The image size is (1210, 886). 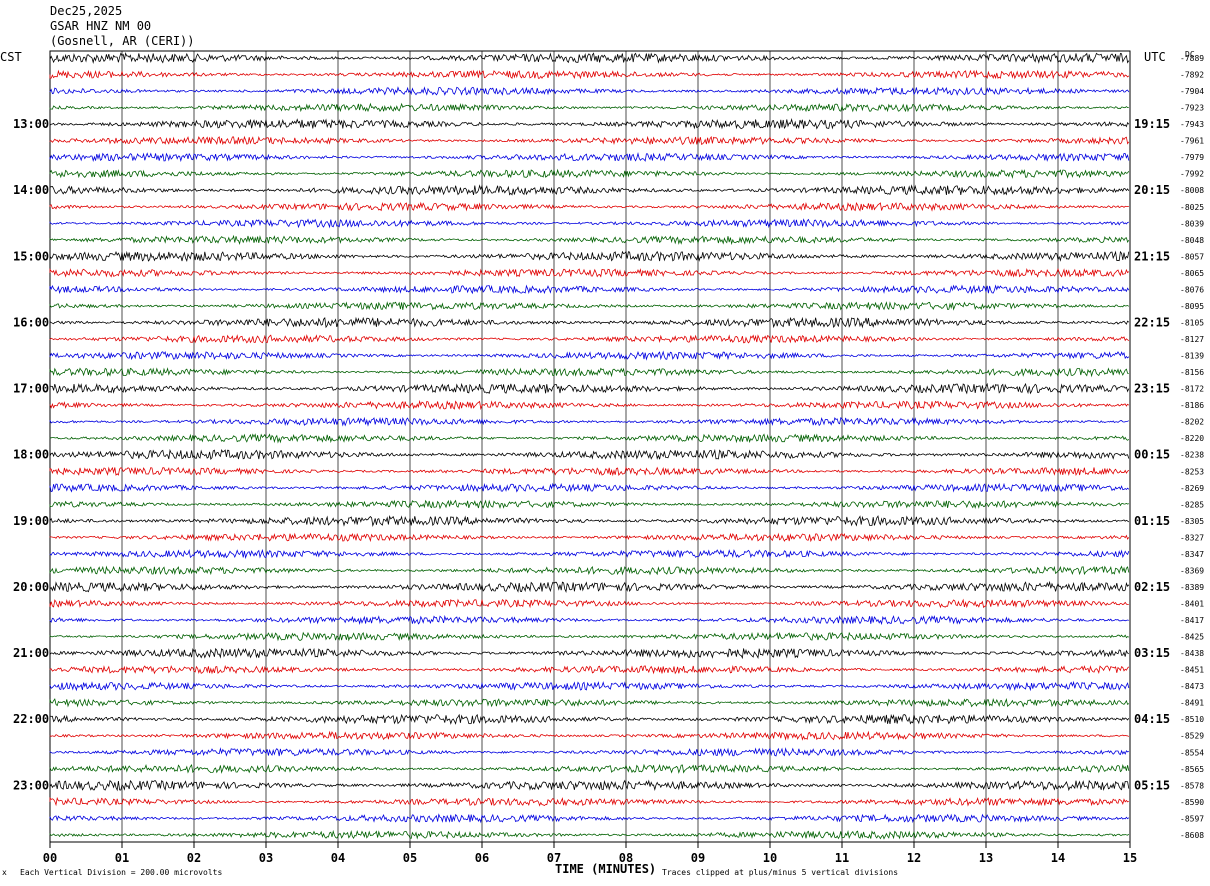 What do you see at coordinates (1192, 818) in the screenshot?
I see `dc-value-label: -8597` at bounding box center [1192, 818].